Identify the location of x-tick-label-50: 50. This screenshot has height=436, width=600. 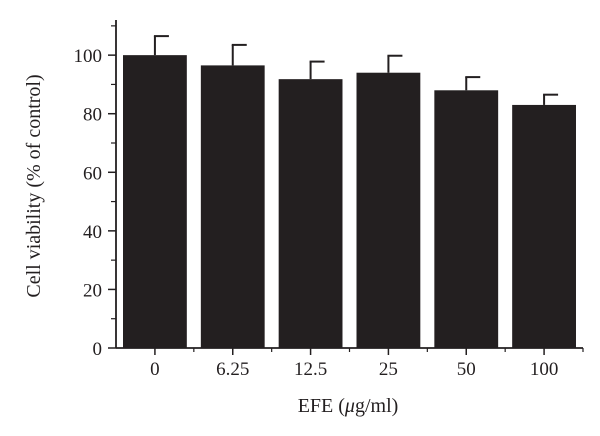
(466, 369).